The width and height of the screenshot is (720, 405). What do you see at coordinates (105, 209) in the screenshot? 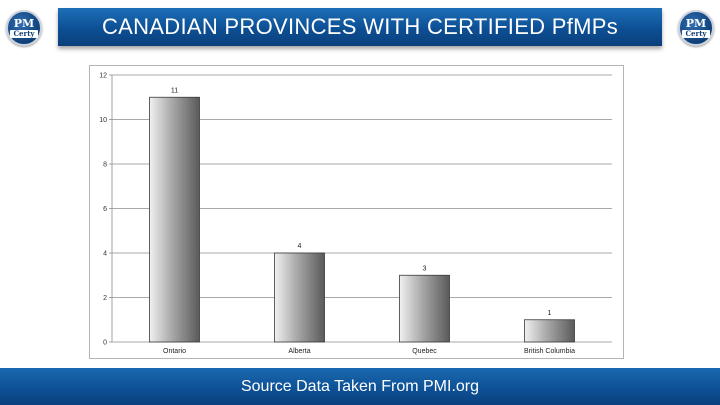
I see `y-tick-label: 6` at bounding box center [105, 209].